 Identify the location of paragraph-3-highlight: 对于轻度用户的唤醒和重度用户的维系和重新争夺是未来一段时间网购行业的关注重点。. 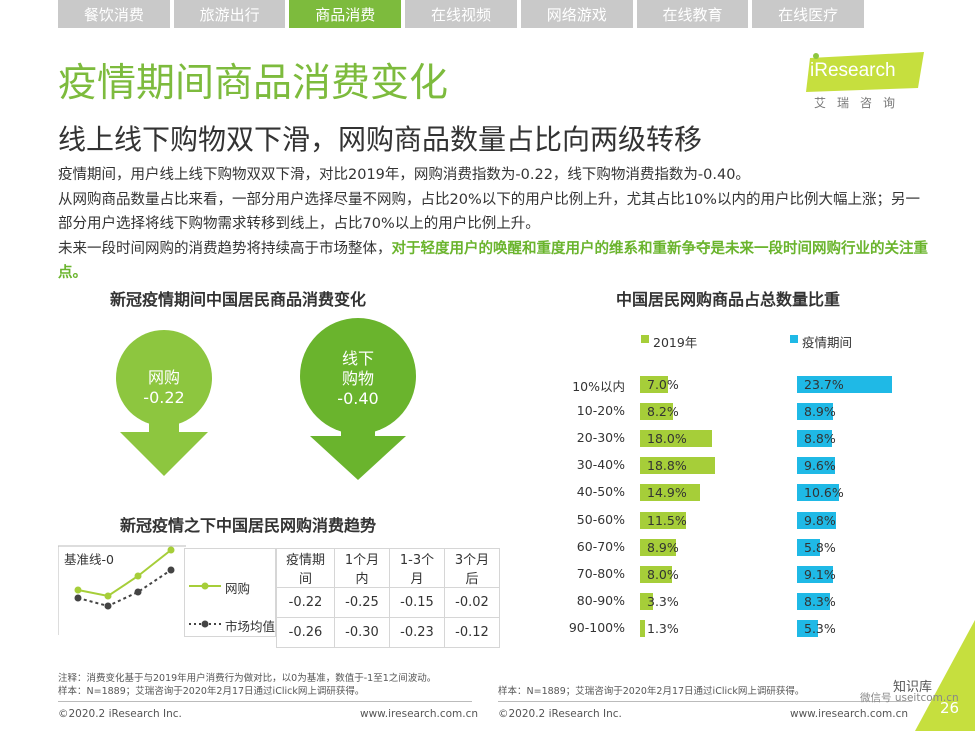
(493, 261).